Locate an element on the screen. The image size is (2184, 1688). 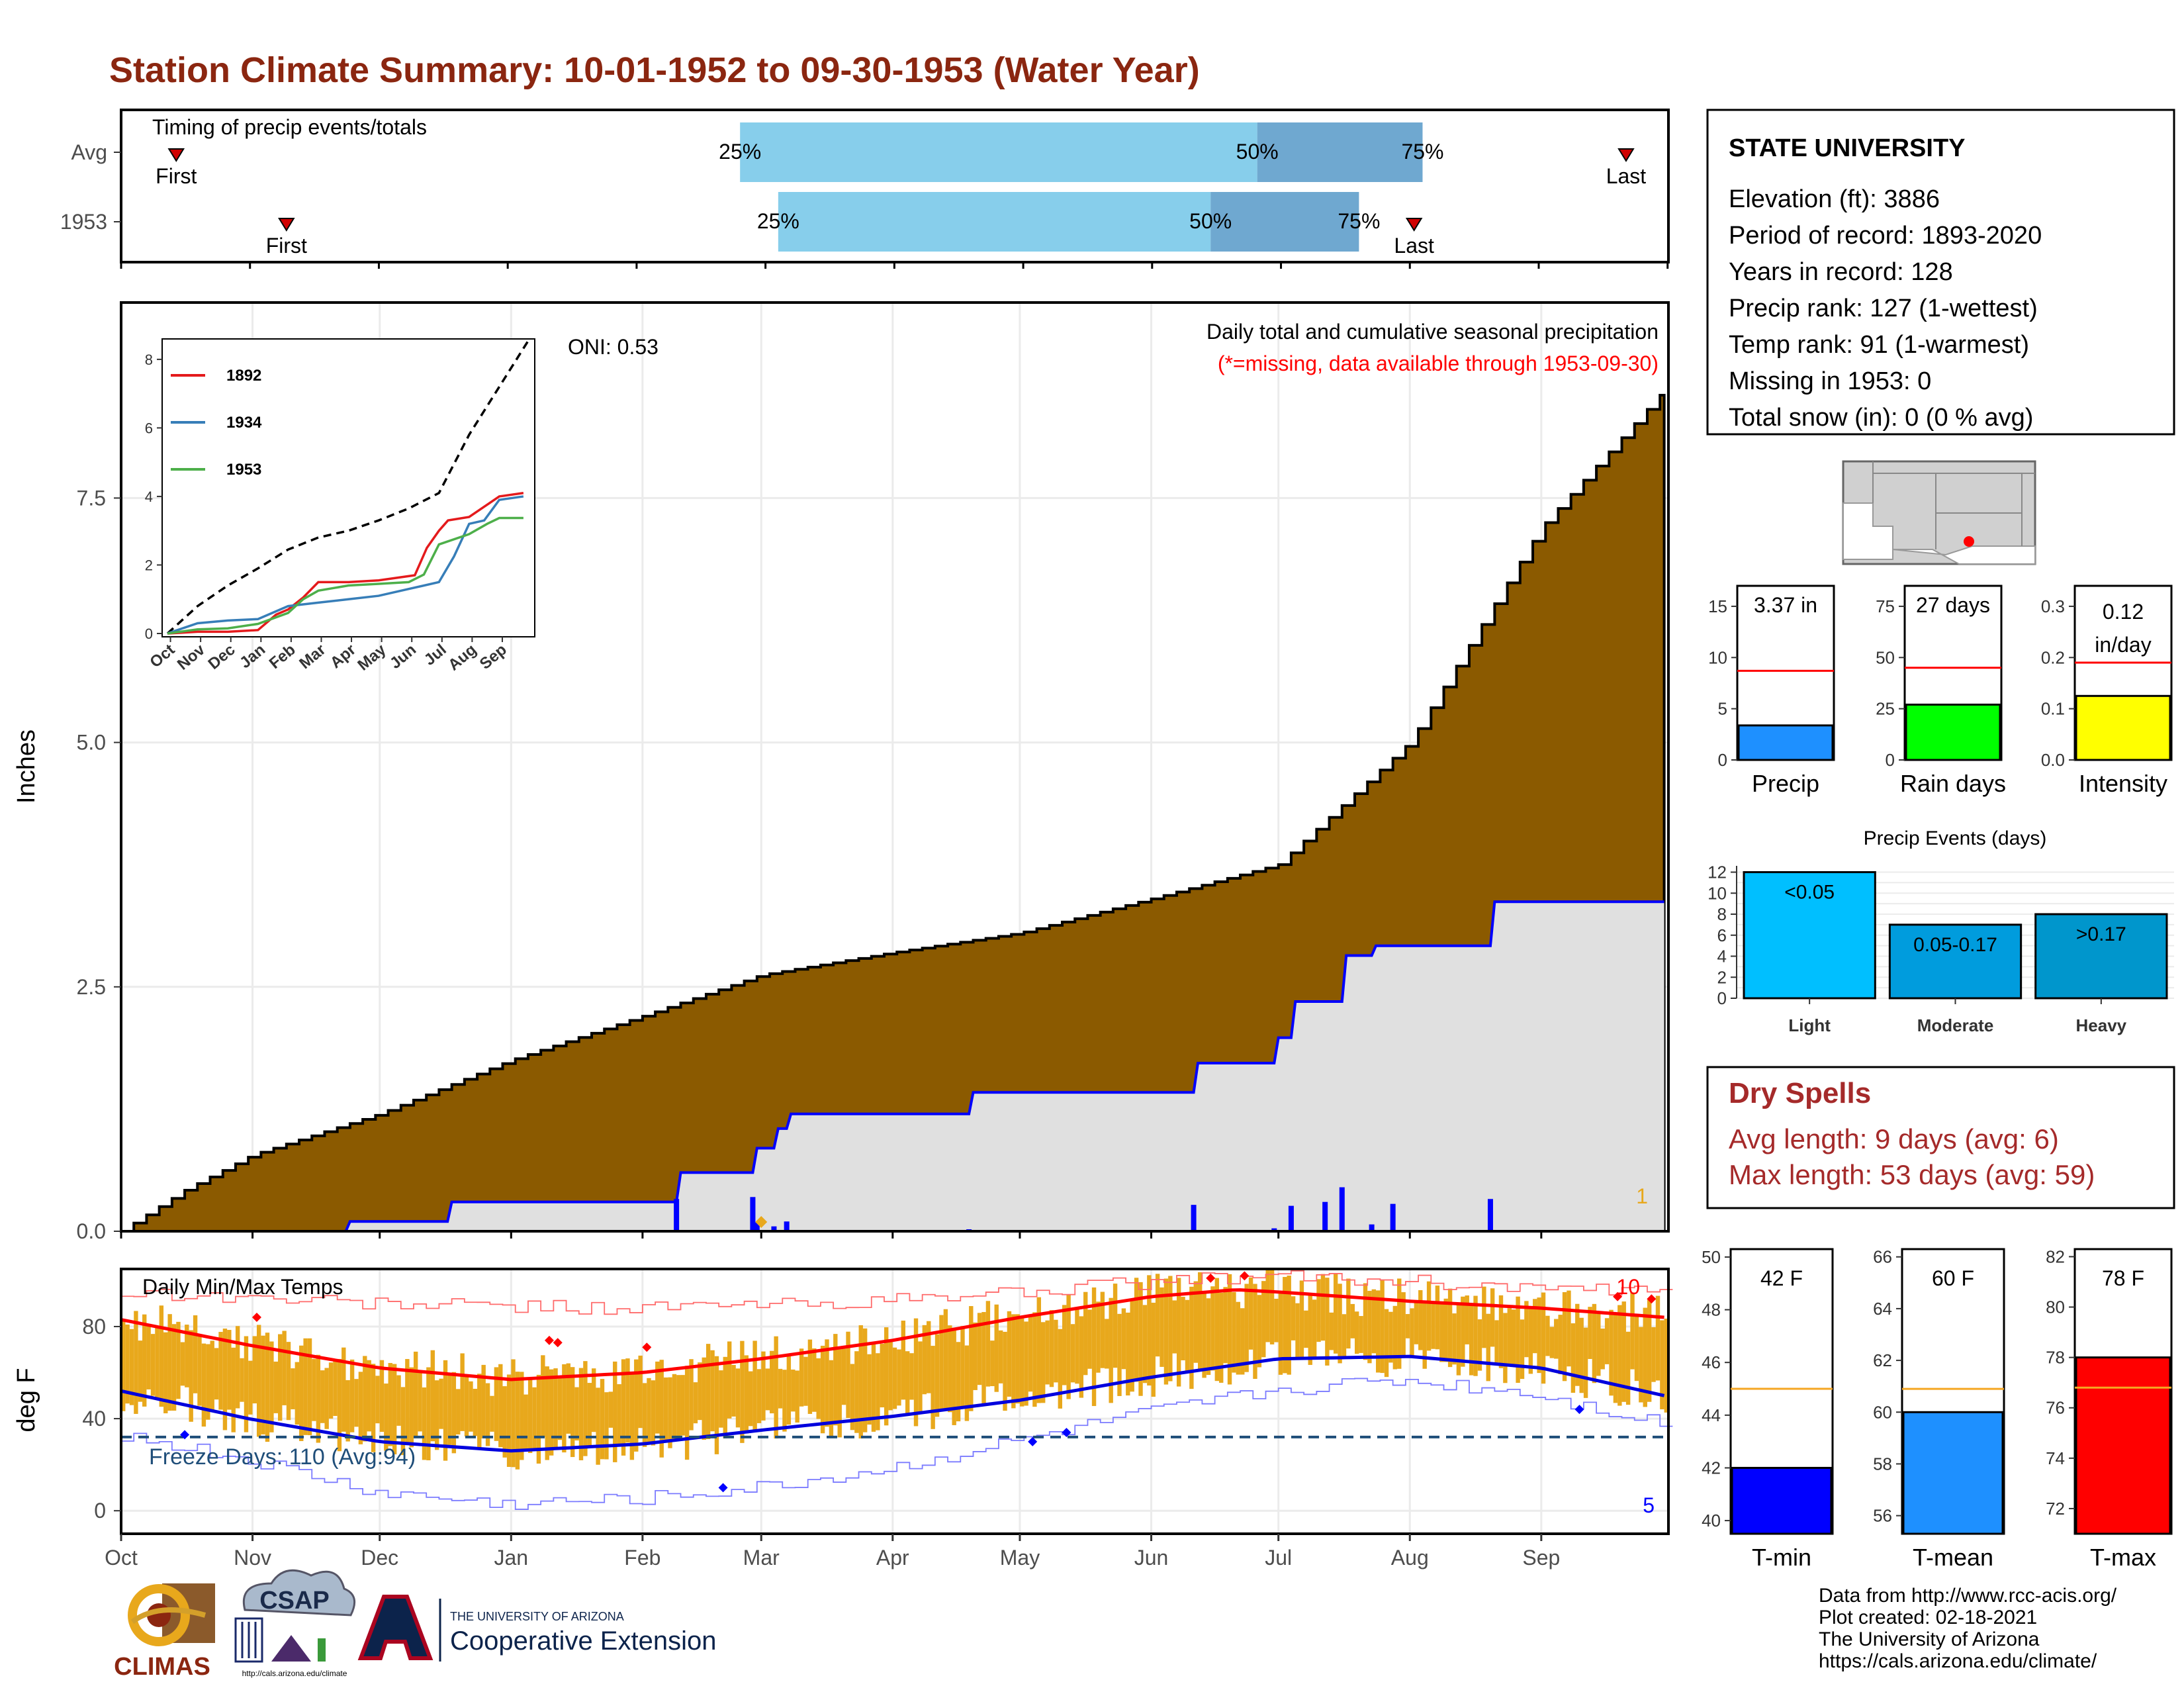
ua-large-text: Cooperative Extension is located at coordinates (583, 1641).